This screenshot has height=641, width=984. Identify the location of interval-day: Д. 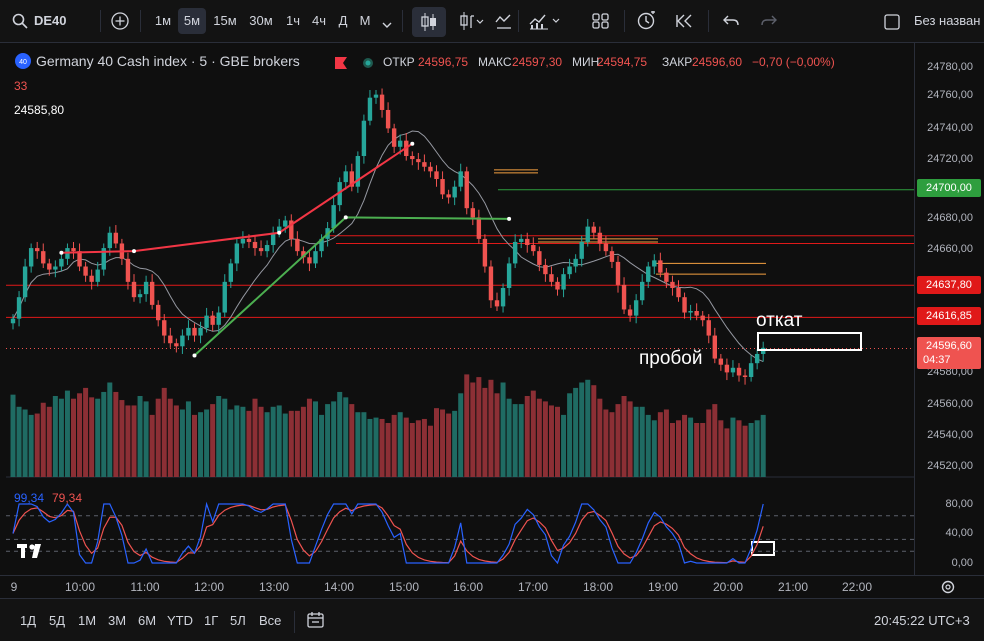
(343, 20).